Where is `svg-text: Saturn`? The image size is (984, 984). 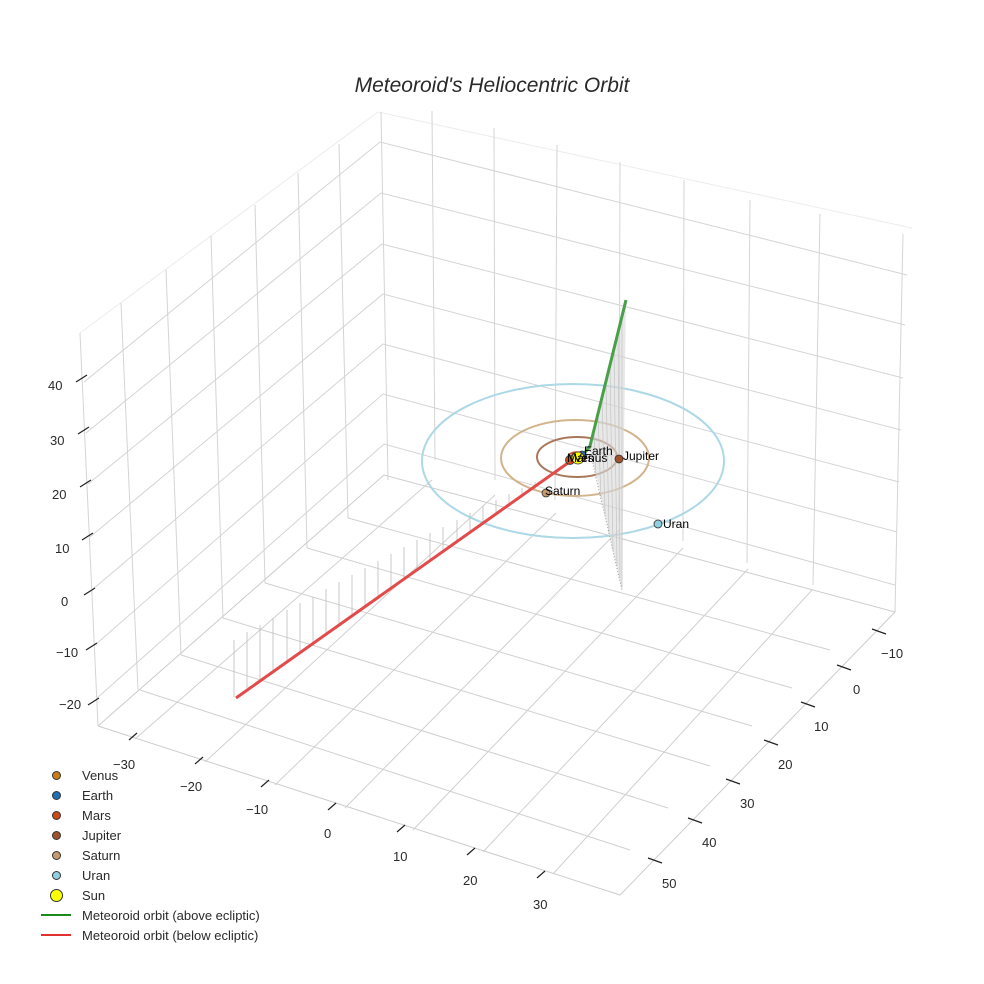 svg-text: Saturn is located at coordinates (562, 491).